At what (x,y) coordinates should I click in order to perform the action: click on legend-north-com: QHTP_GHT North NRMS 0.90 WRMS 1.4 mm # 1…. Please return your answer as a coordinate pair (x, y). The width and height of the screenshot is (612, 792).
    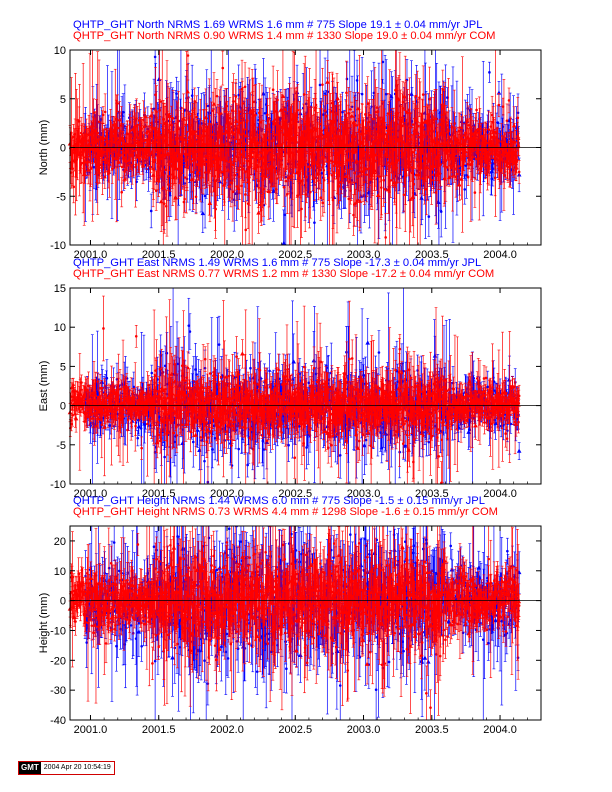
    Looking at the image, I should click on (284, 36).